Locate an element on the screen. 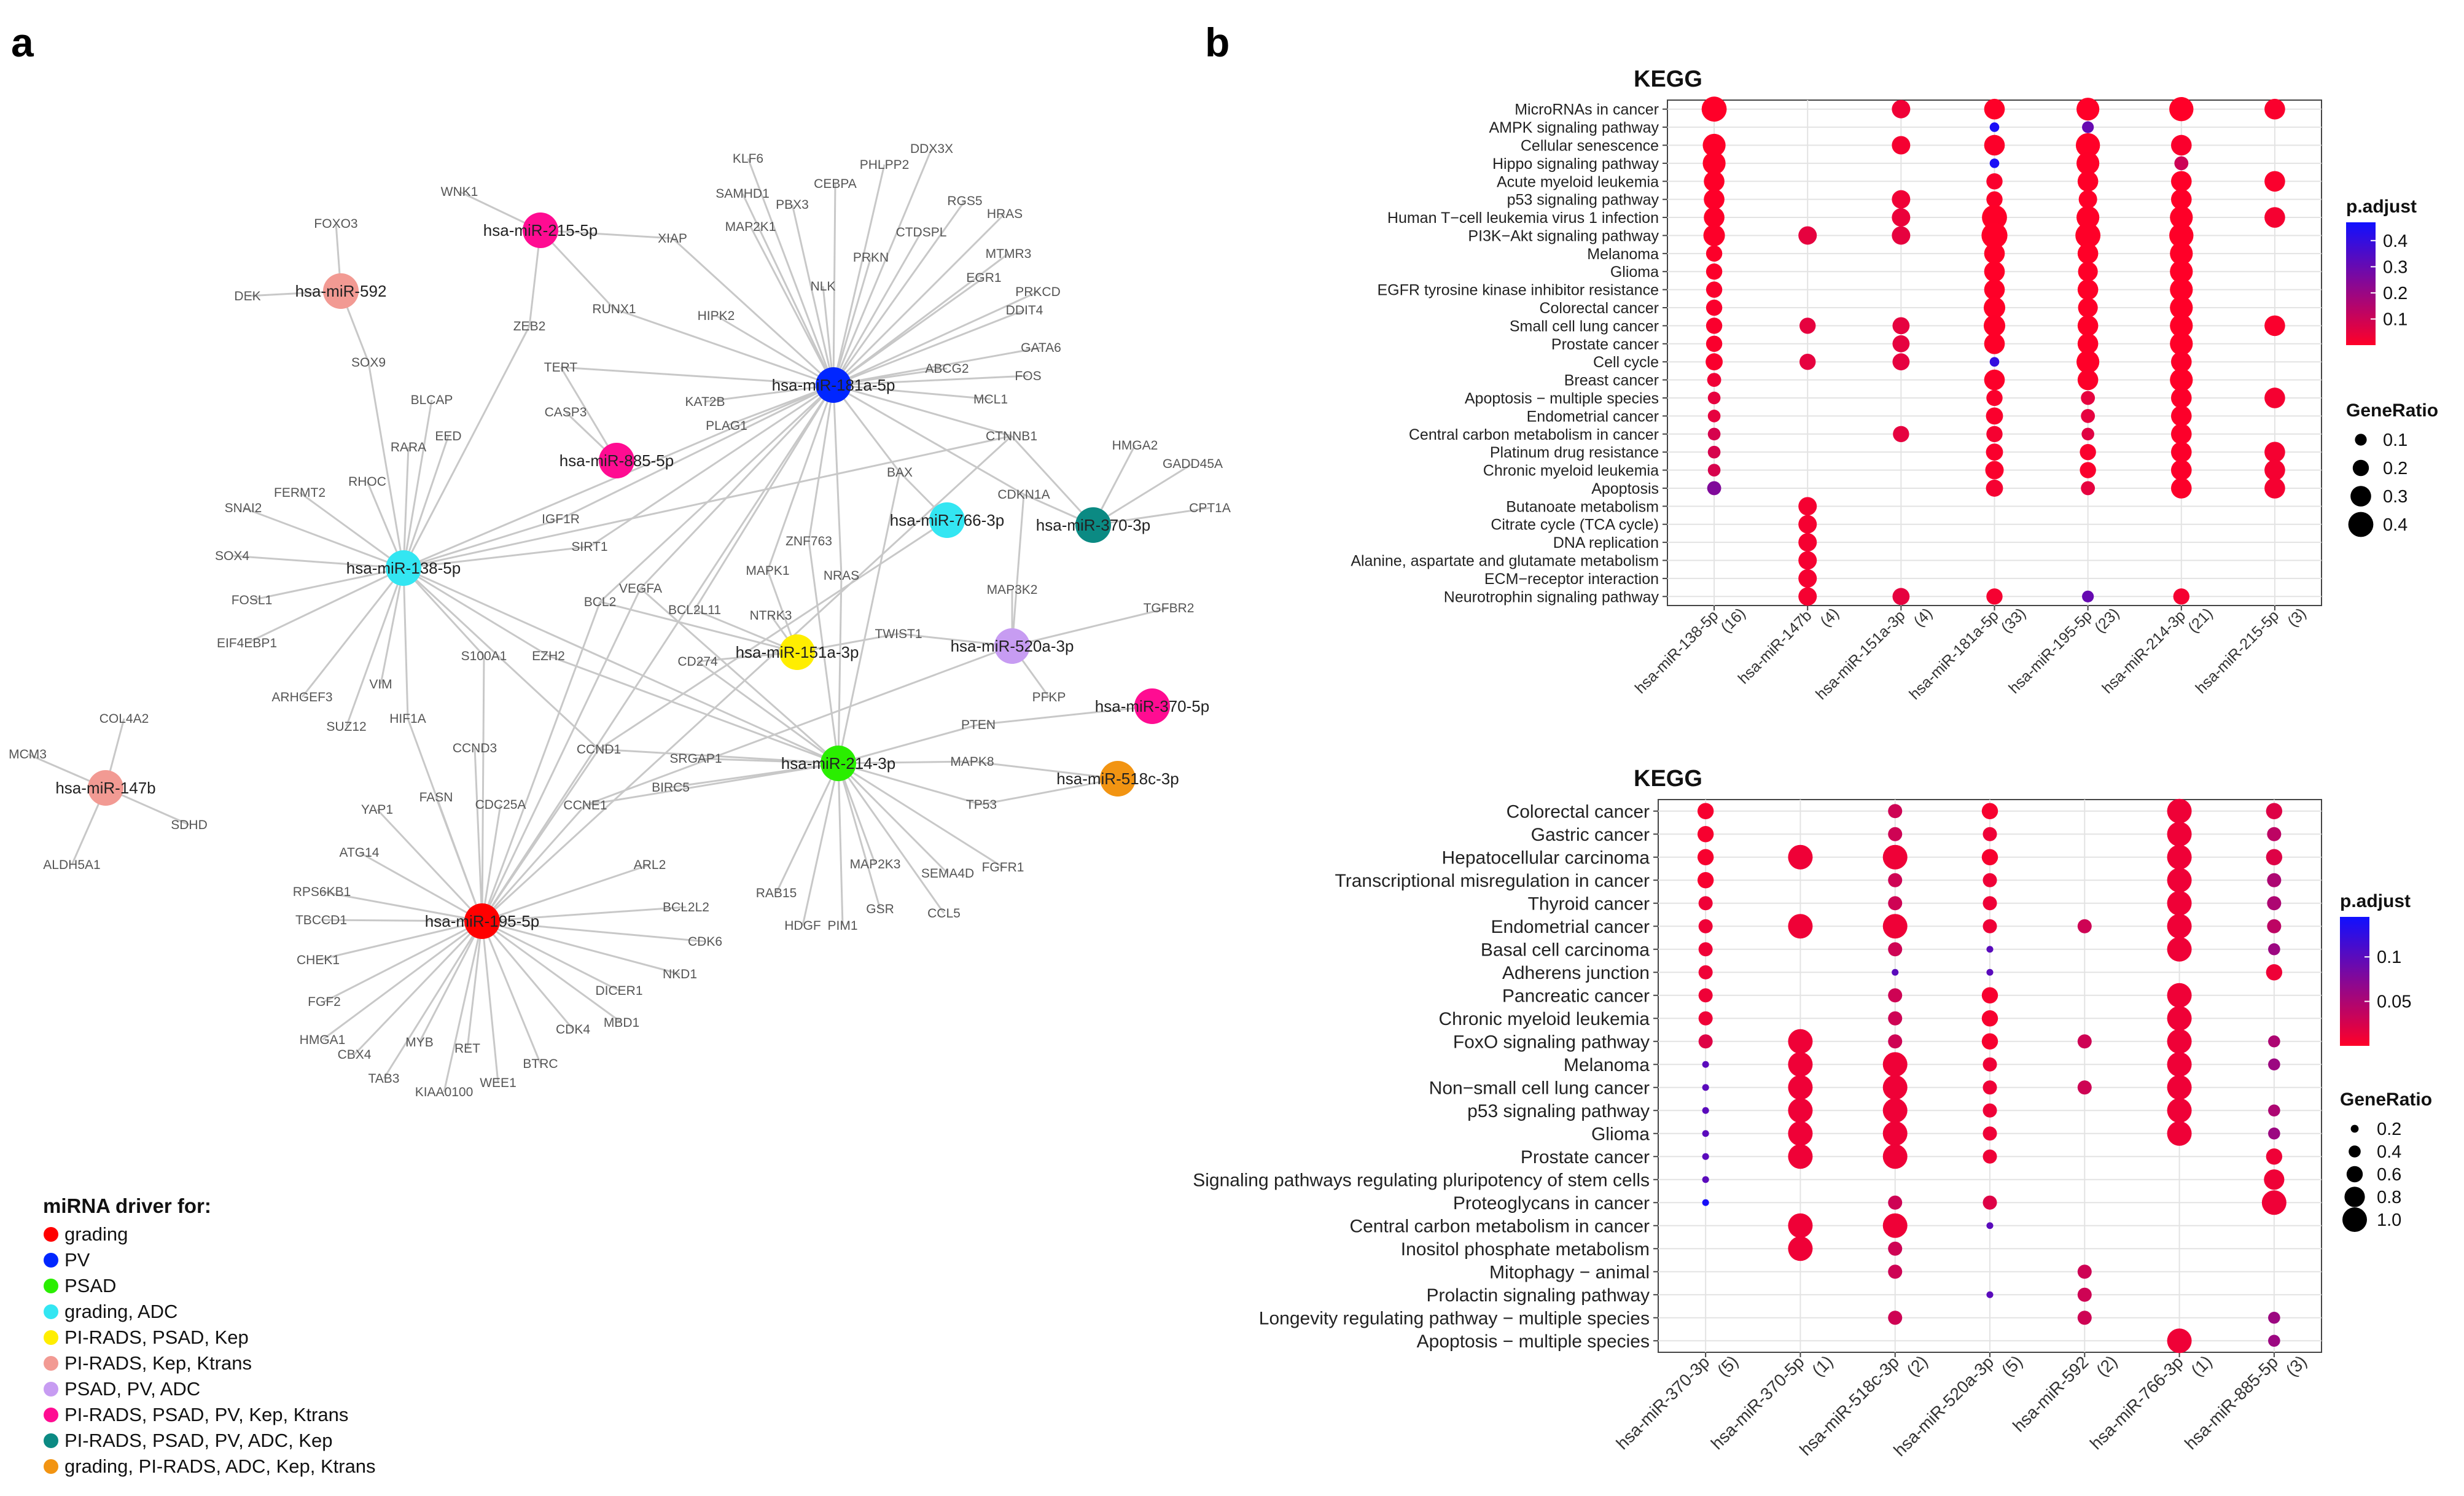 The image size is (2464, 1496). kegg1-term-14: Cell cycle is located at coordinates (1626, 362).